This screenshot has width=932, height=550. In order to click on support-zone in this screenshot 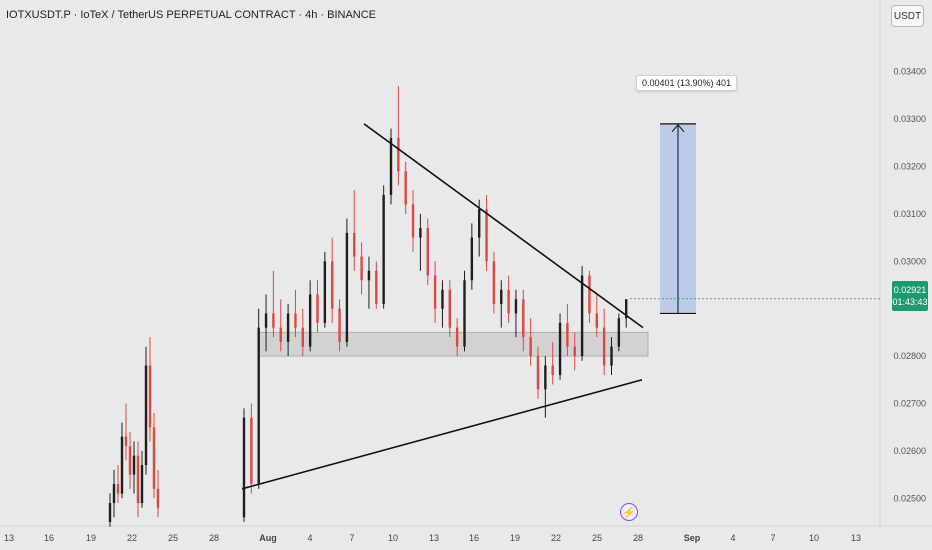, I will do `click(453, 344)`.